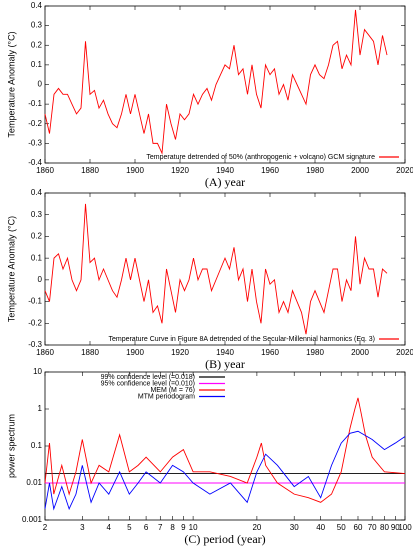 The image size is (413, 550). I want to click on x-axis-label: (B) year, so click(225, 364).